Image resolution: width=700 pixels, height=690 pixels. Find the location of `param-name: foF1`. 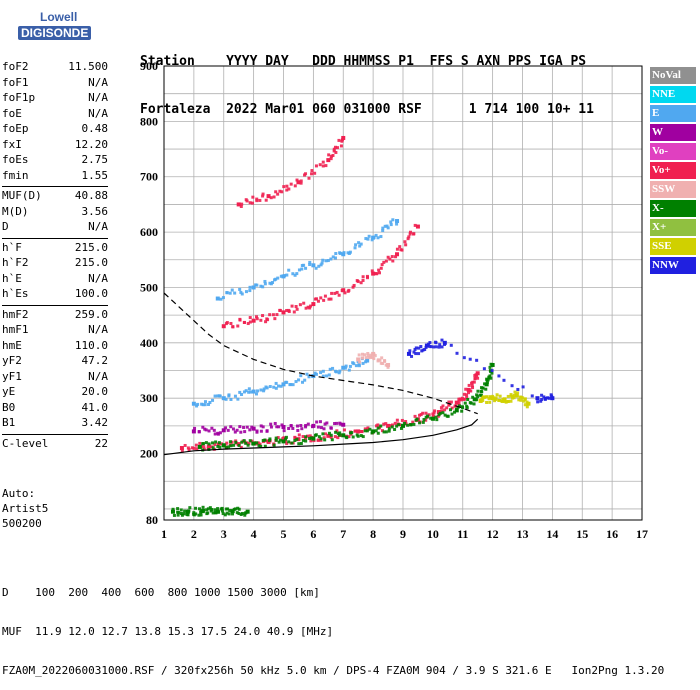

param-name: foF1 is located at coordinates (15, 82).